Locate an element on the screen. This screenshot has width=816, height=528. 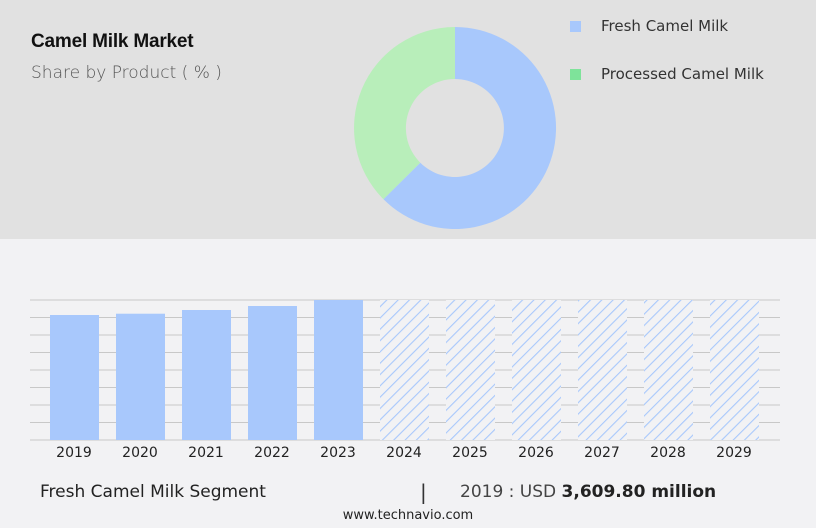
donut-chart is located at coordinates (455, 128).